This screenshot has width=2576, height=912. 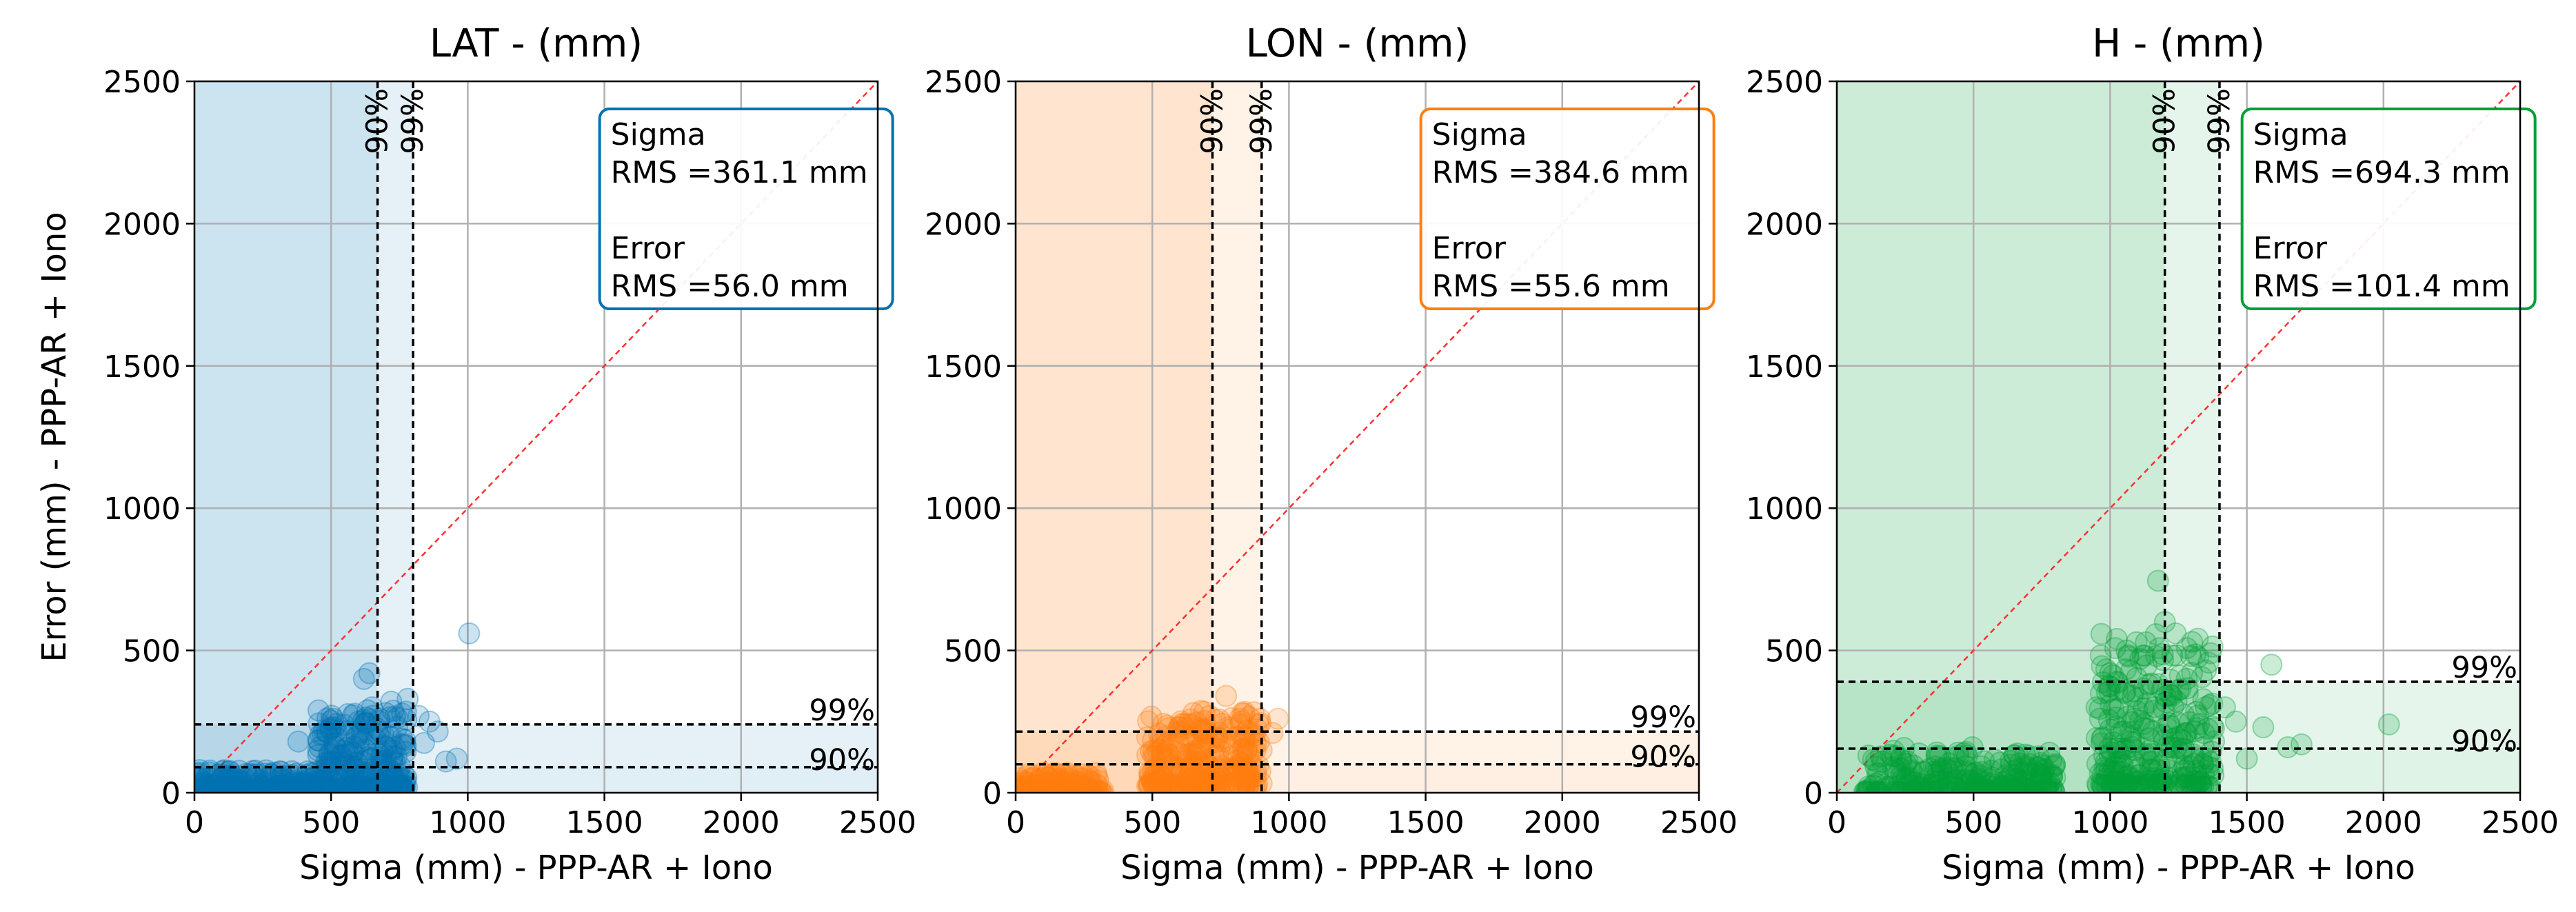 I want to click on legend-line: RMS =694.3 mm, so click(x=2381, y=172).